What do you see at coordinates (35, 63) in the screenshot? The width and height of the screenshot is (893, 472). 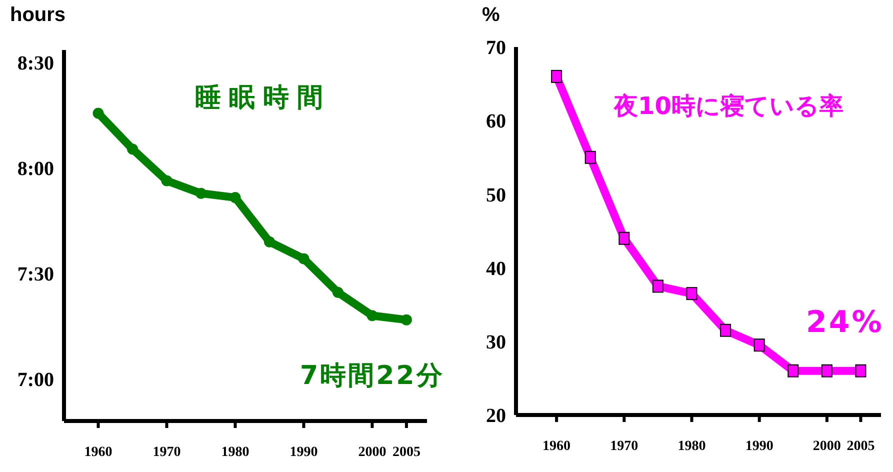 I see `y-tick-label: 8:30` at bounding box center [35, 63].